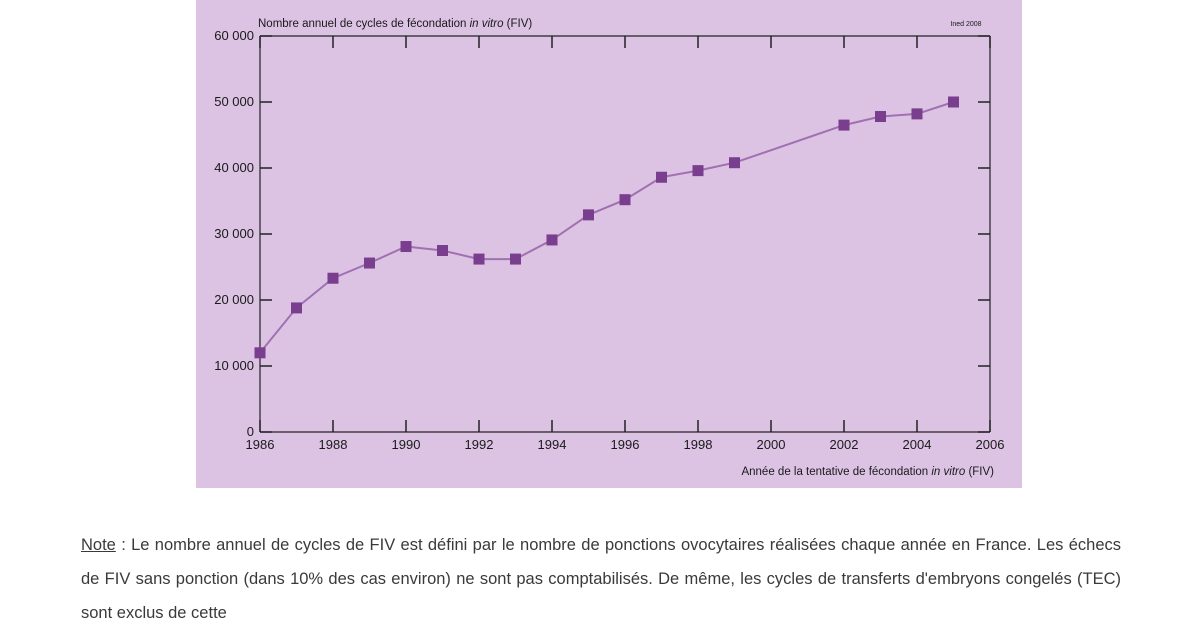  What do you see at coordinates (698, 444) in the screenshot?
I see `x-tick-label: 1998` at bounding box center [698, 444].